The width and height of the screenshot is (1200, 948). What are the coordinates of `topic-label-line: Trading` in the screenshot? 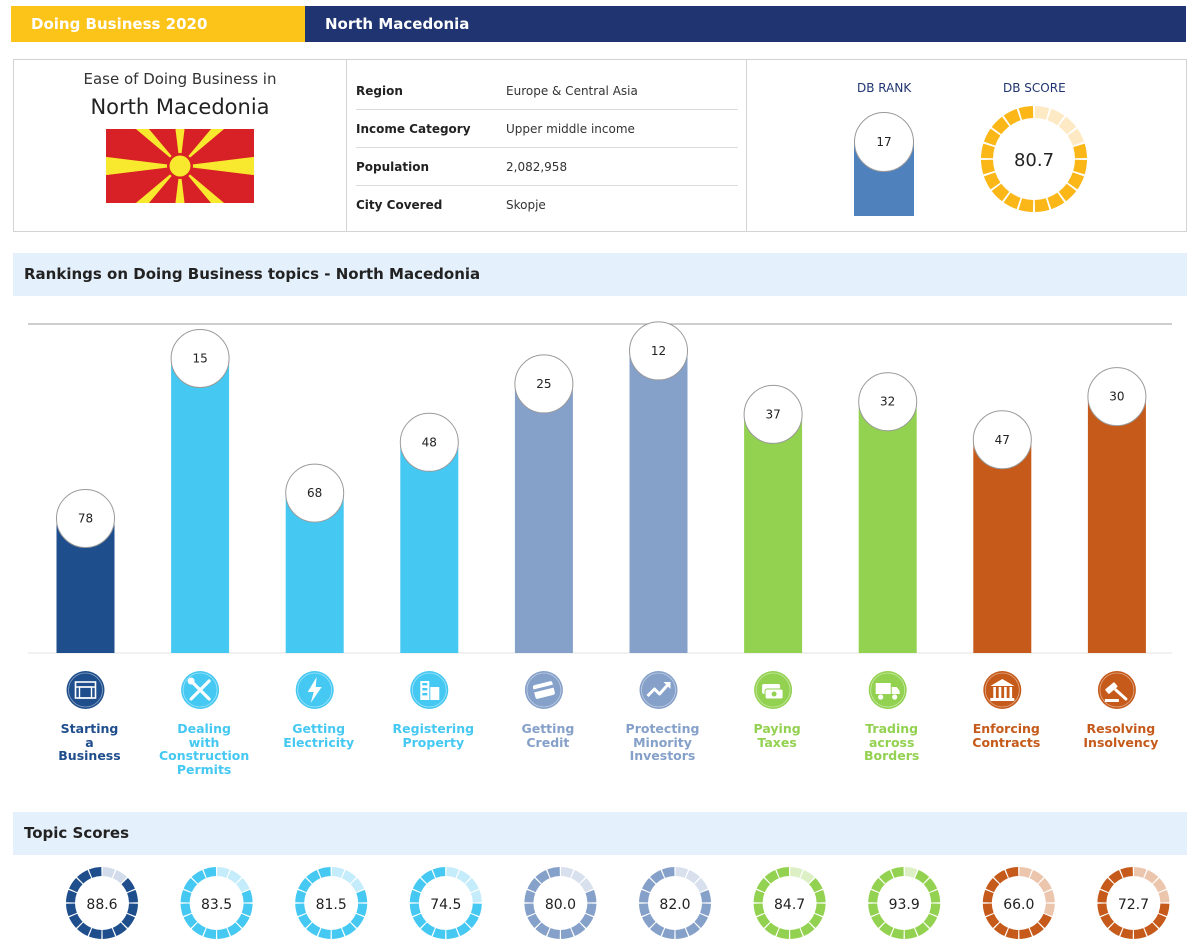 It's located at (892, 728).